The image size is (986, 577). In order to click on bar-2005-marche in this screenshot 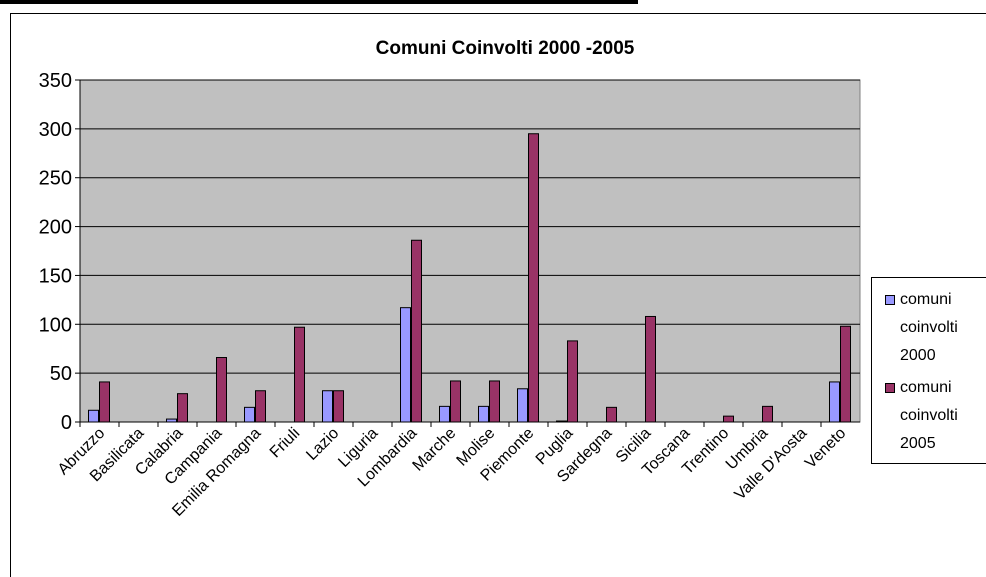, I will do `click(455, 401)`.